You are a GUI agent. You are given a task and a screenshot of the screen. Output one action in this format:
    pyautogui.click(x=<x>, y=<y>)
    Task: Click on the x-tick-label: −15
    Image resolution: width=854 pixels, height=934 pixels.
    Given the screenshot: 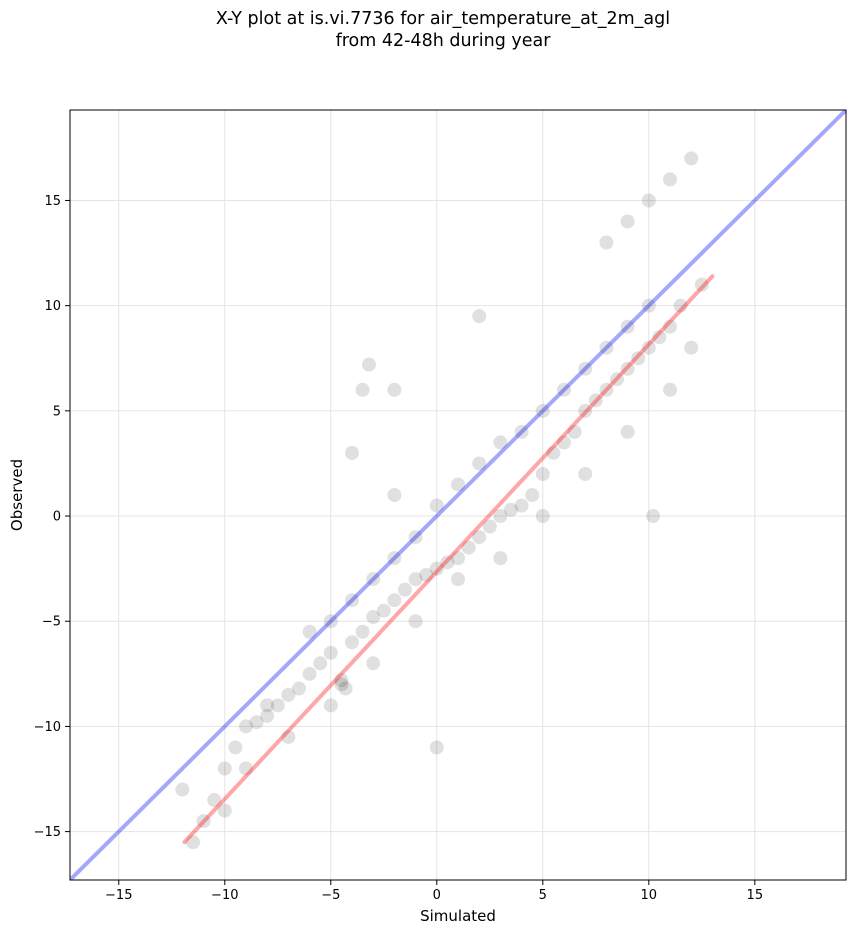 What is the action you would take?
    pyautogui.click(x=118, y=895)
    